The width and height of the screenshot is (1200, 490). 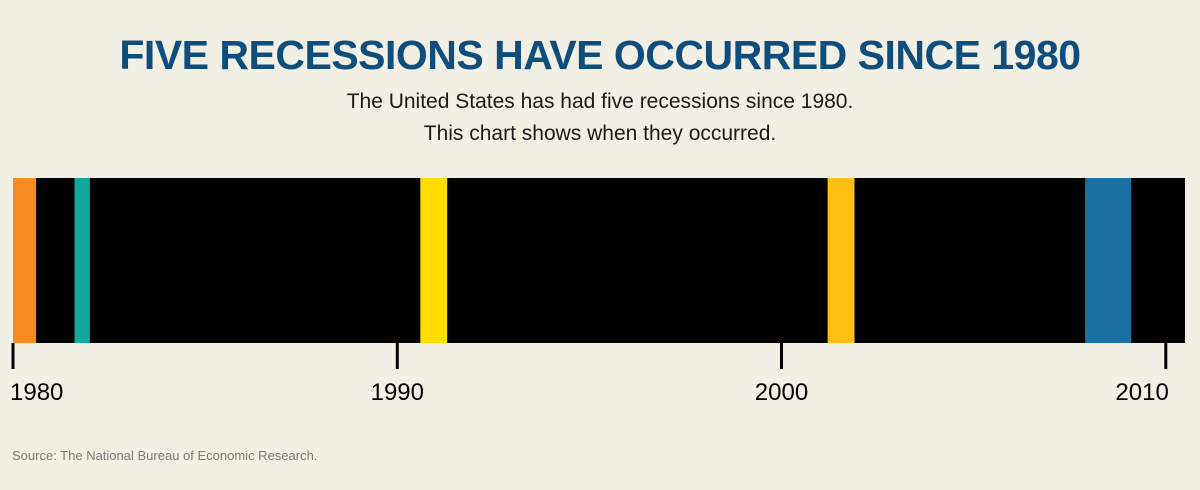 I want to click on tick-label-1980: 1980, so click(x=36, y=392).